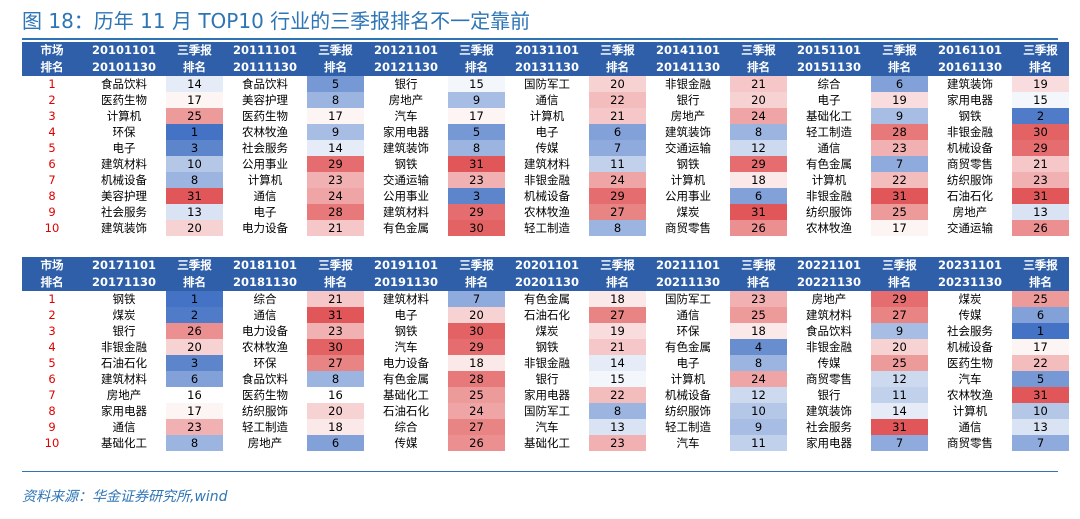 The height and width of the screenshot is (519, 1080). Describe the element at coordinates (194, 212) in the screenshot. I see `q3-rank-cell: 13` at that location.